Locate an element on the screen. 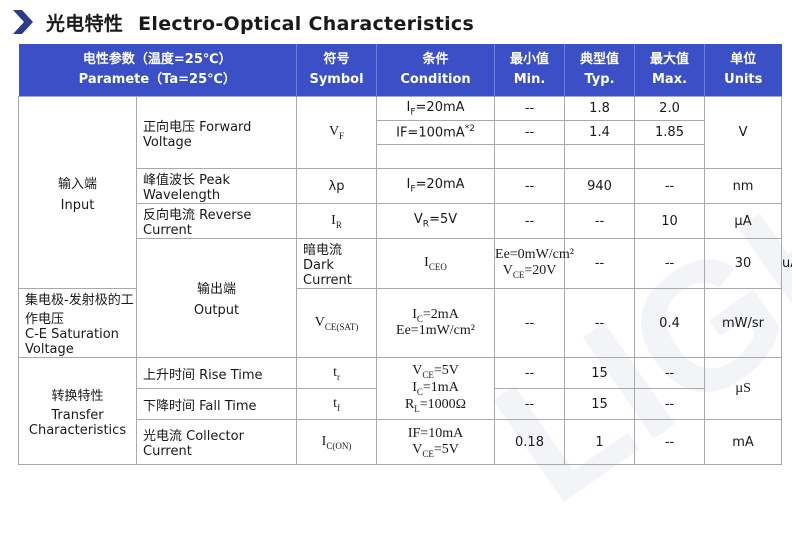 This screenshot has height=543, width=792. max-ic: -- is located at coordinates (670, 442).